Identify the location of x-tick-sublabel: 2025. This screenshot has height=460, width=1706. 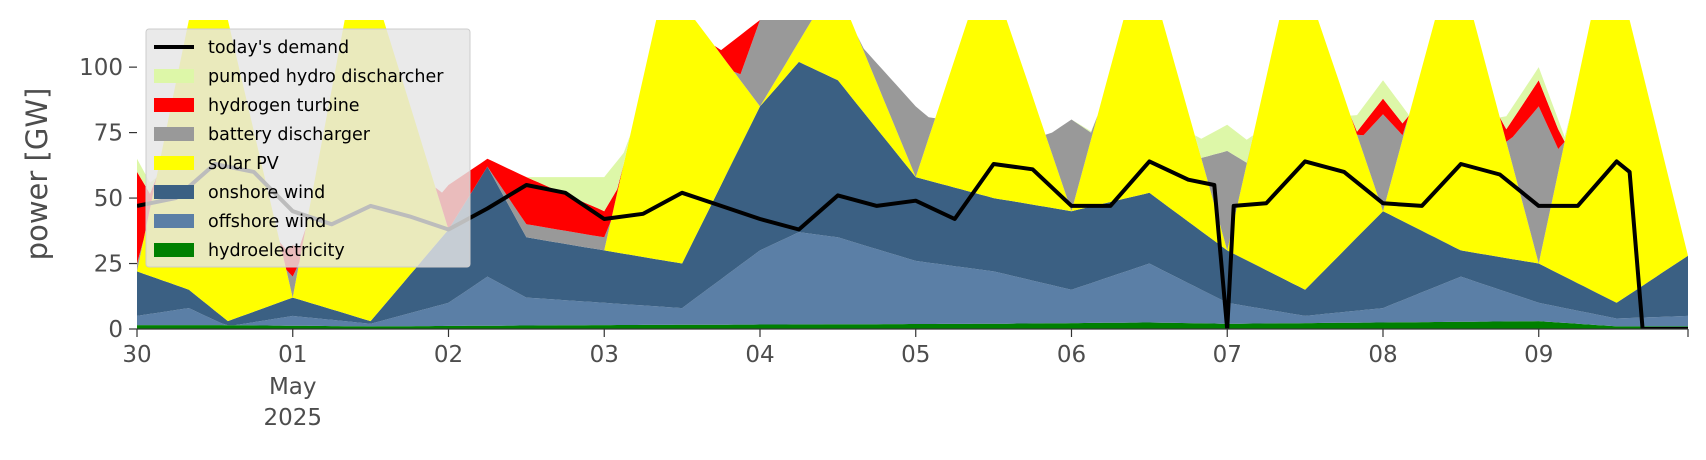
(292, 418).